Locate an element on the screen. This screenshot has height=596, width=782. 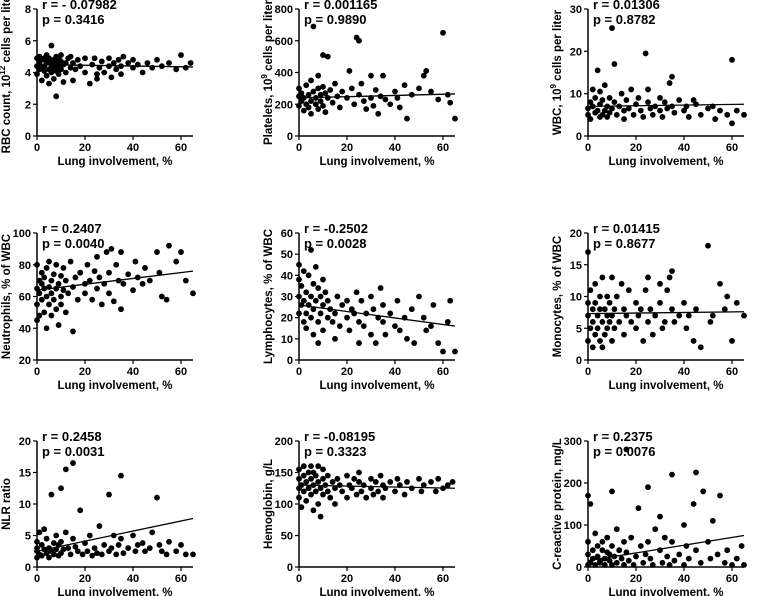
y-tick-label: 40 is located at coordinates (25, 329).